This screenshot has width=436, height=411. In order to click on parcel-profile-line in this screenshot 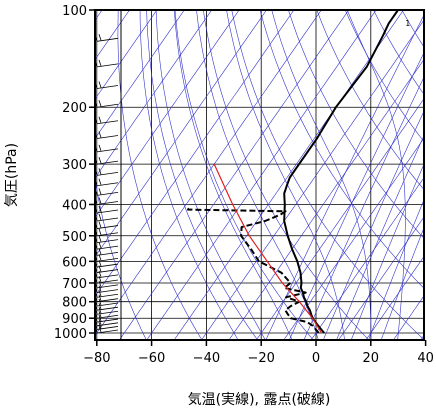, I will do `click(268, 248)`.